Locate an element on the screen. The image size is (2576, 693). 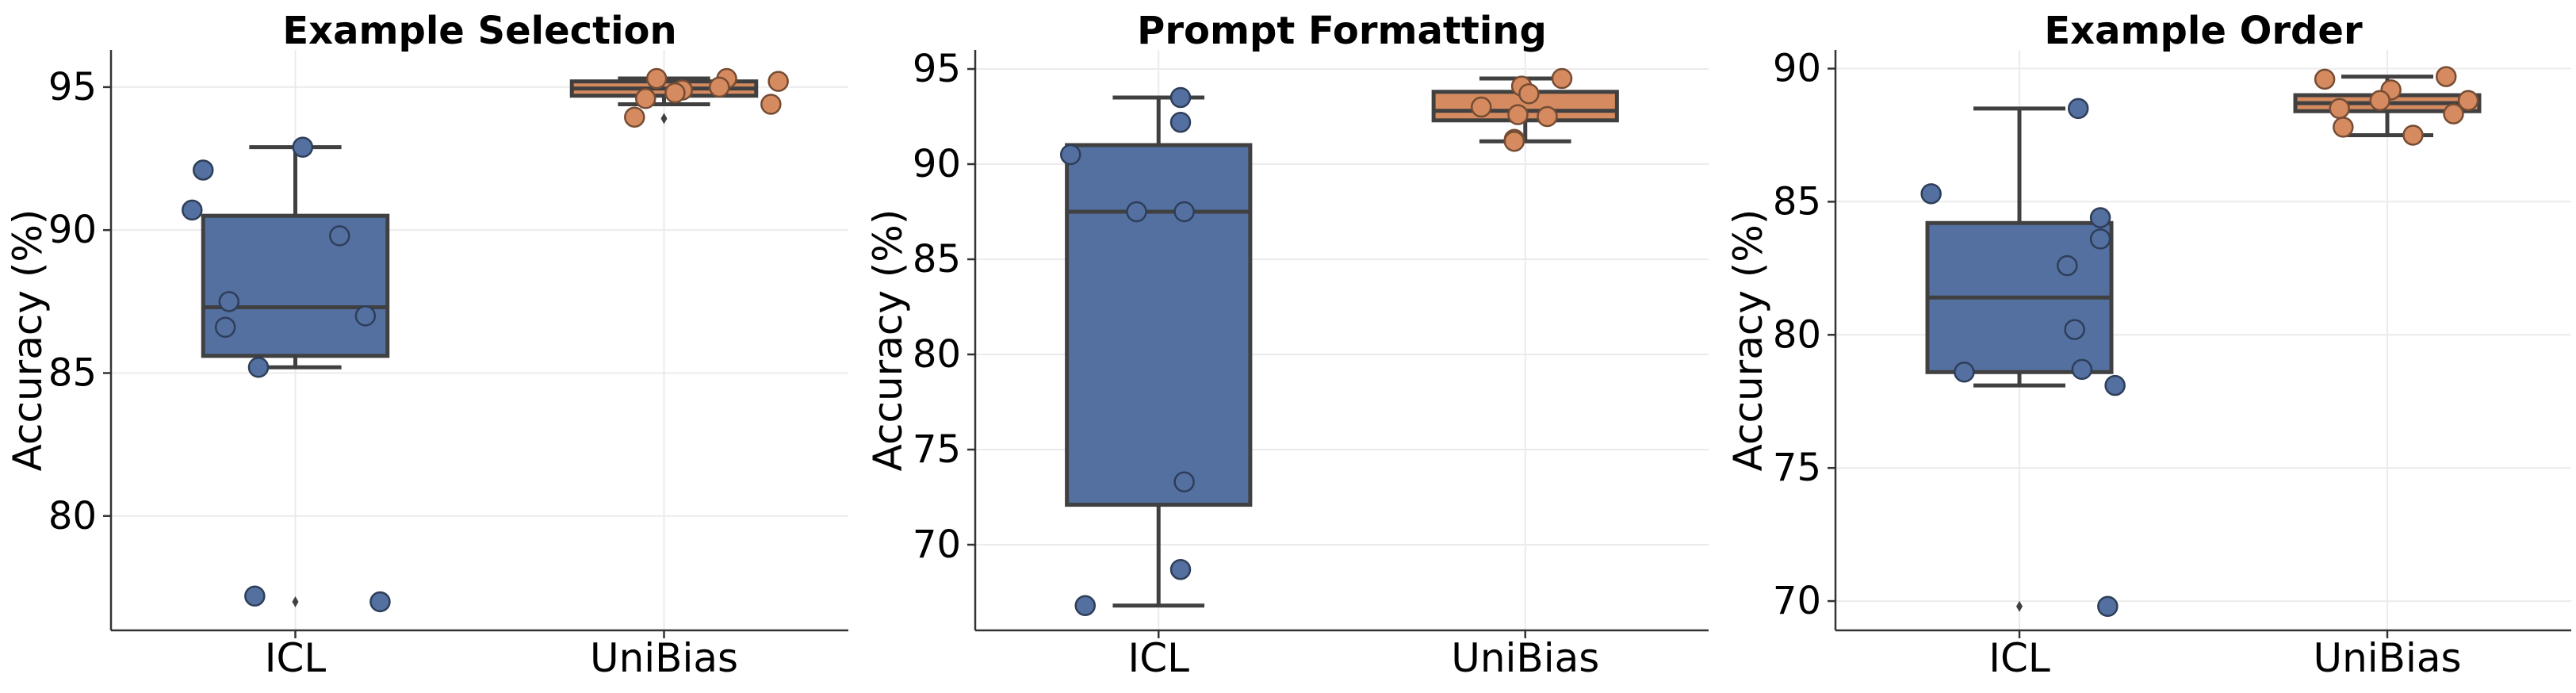
panel-title: Example Order is located at coordinates (2203, 31).